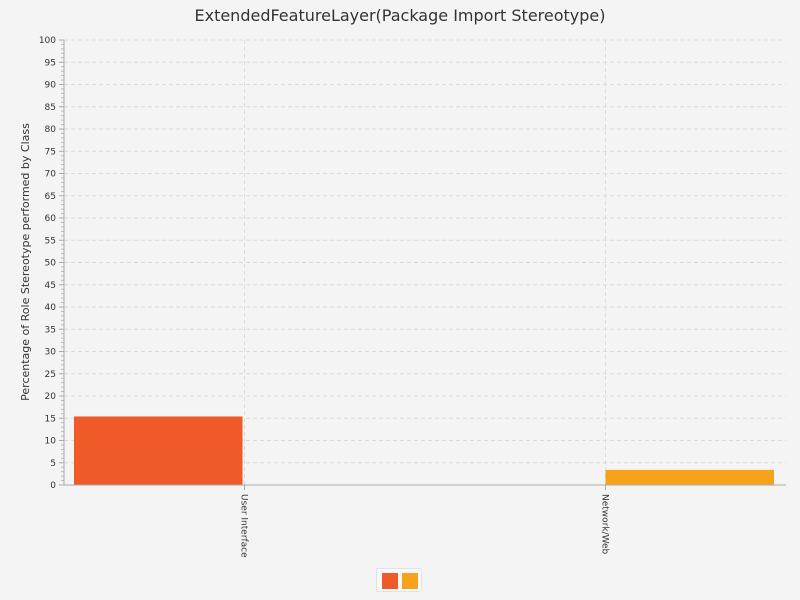  What do you see at coordinates (399, 580) in the screenshot?
I see `legend` at bounding box center [399, 580].